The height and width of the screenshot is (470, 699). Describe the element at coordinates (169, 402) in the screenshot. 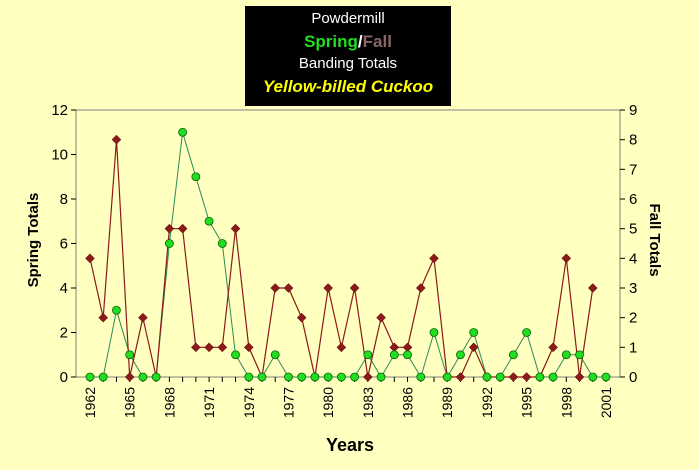

I see `x-tick-label: 1968` at that location.